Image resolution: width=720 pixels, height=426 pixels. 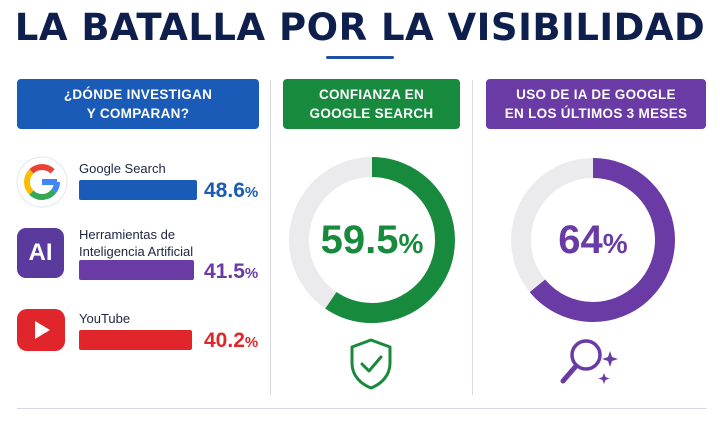 I want to click on row-label-google: Google Search, so click(x=122, y=168).